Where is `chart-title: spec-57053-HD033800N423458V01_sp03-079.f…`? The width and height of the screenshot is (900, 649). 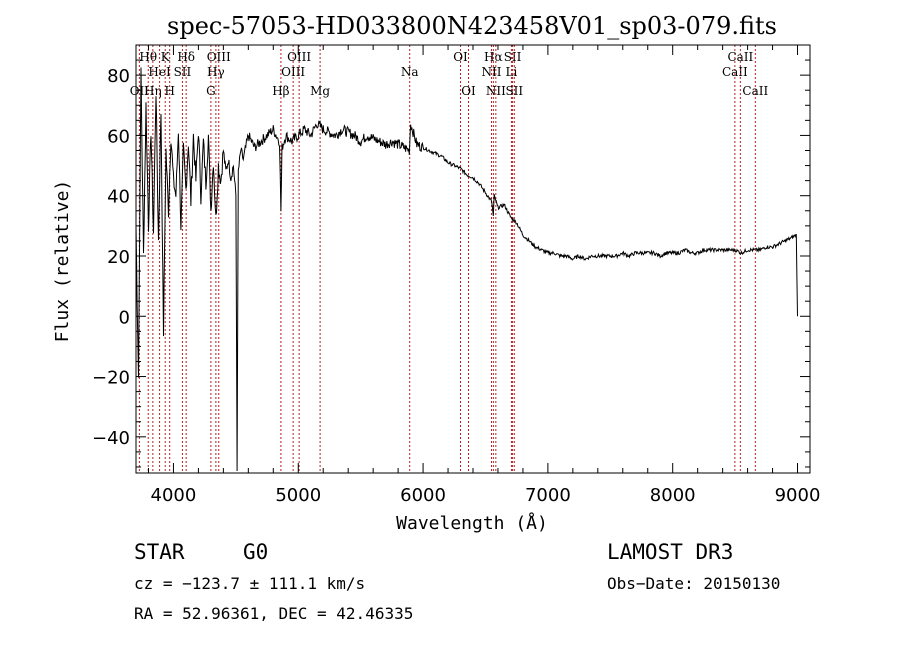
chart-title: spec-57053-HD033800N423458V01_sp03-079.f… is located at coordinates (472, 26).